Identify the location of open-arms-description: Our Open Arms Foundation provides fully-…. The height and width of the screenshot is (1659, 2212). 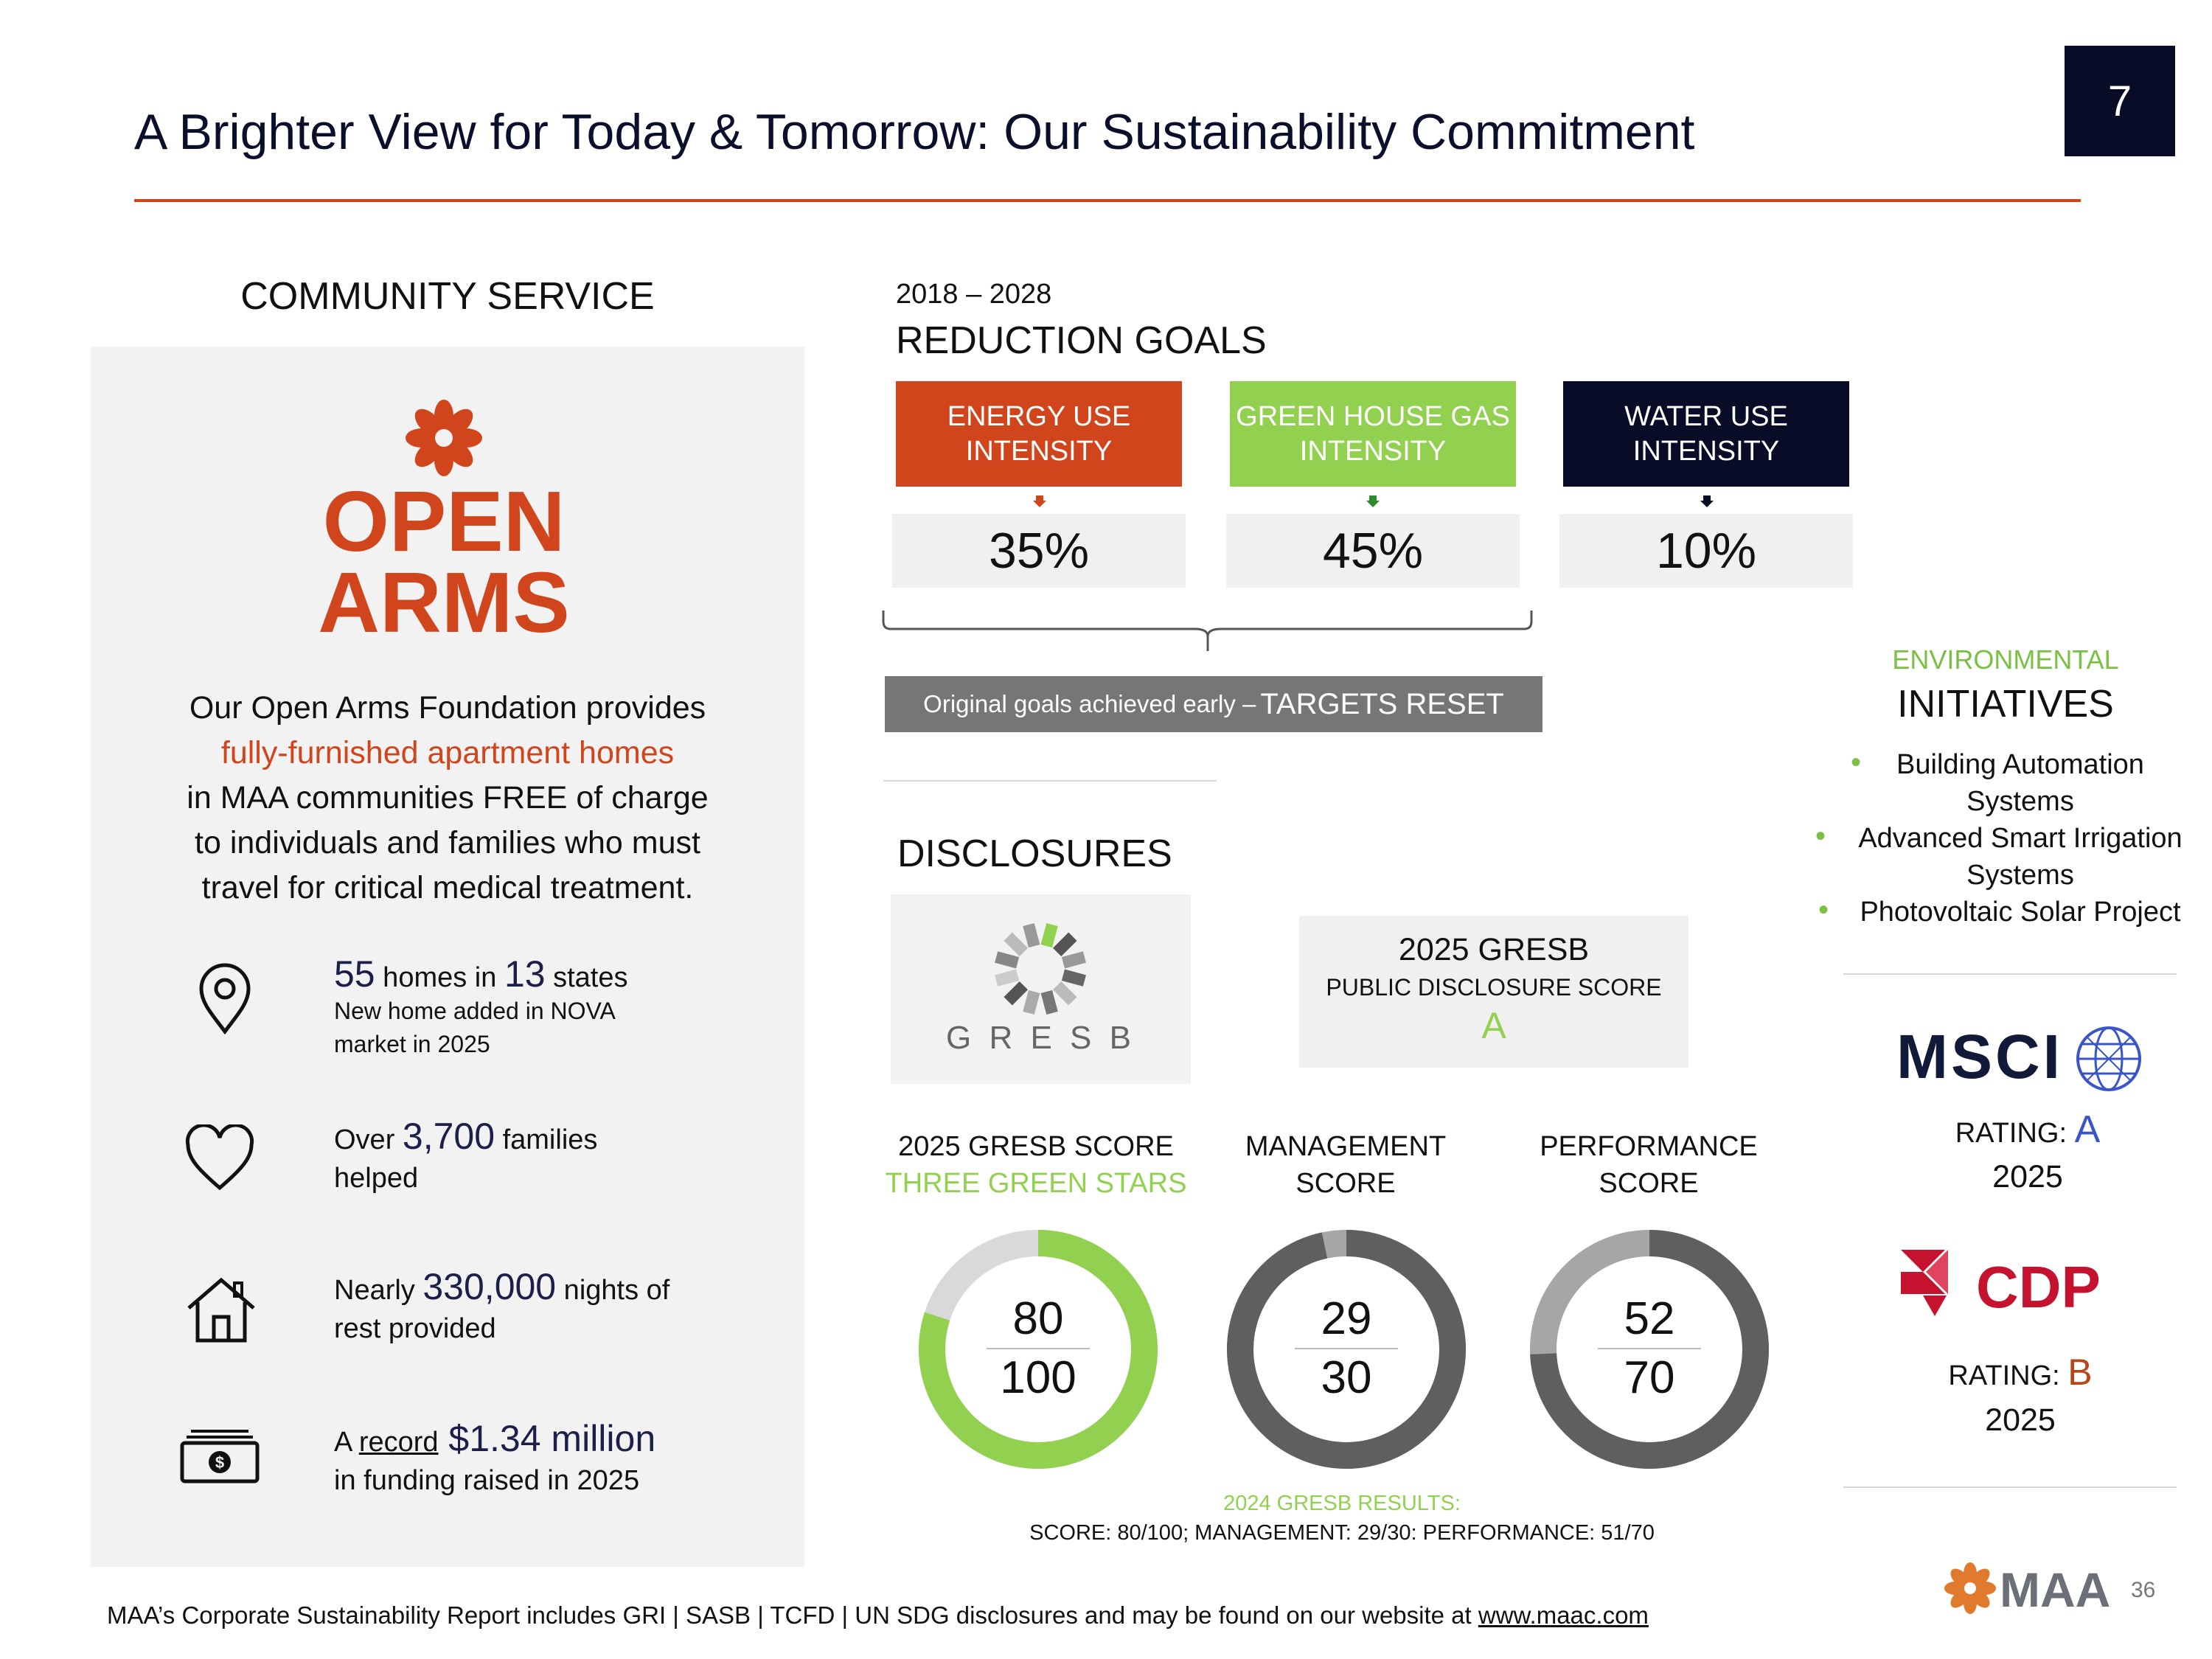
(447, 798).